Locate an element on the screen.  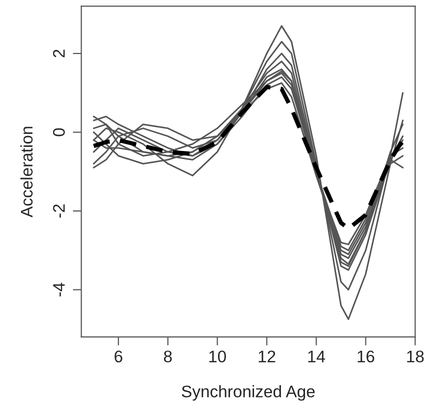
x-tick-label: 6 is located at coordinates (118, 356).